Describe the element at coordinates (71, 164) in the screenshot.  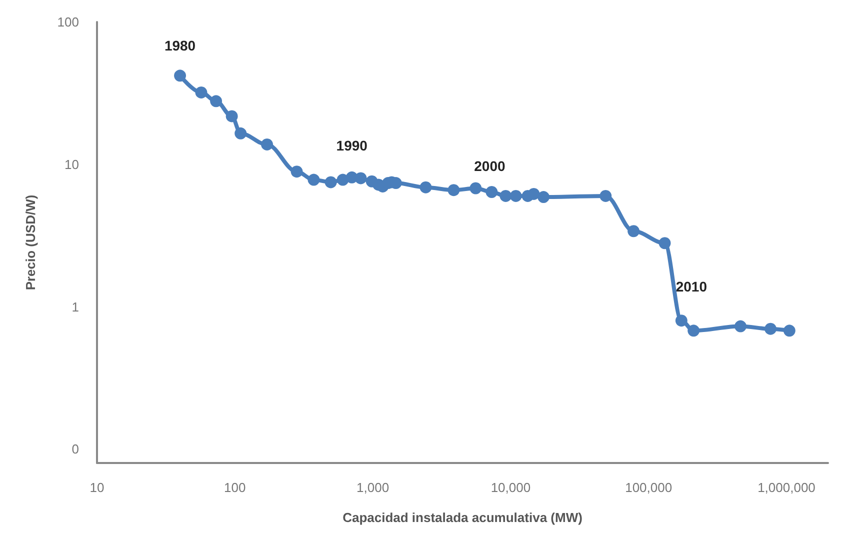
I see `y-tick-label: 10` at that location.